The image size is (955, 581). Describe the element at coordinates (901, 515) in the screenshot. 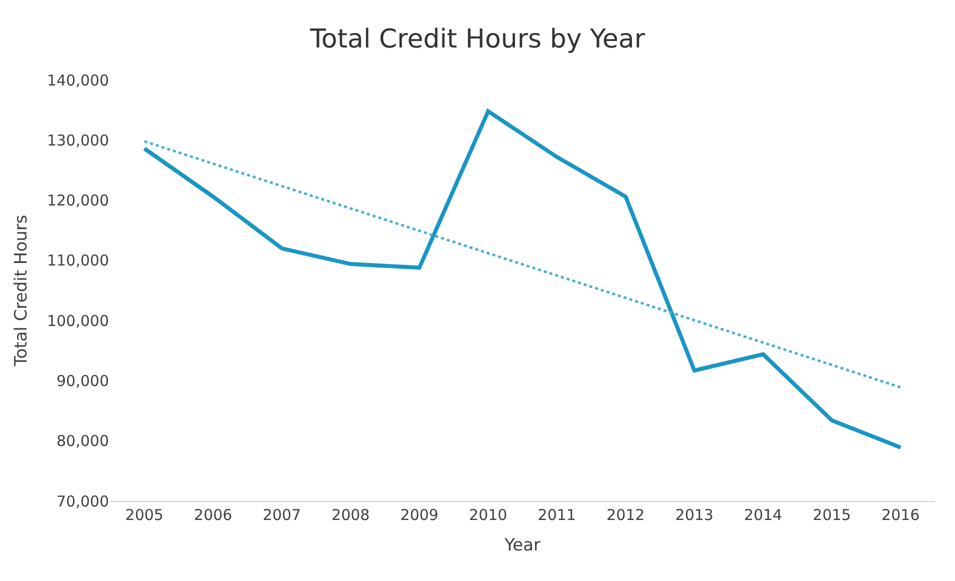

I see `x-tick-label: 2016` at that location.